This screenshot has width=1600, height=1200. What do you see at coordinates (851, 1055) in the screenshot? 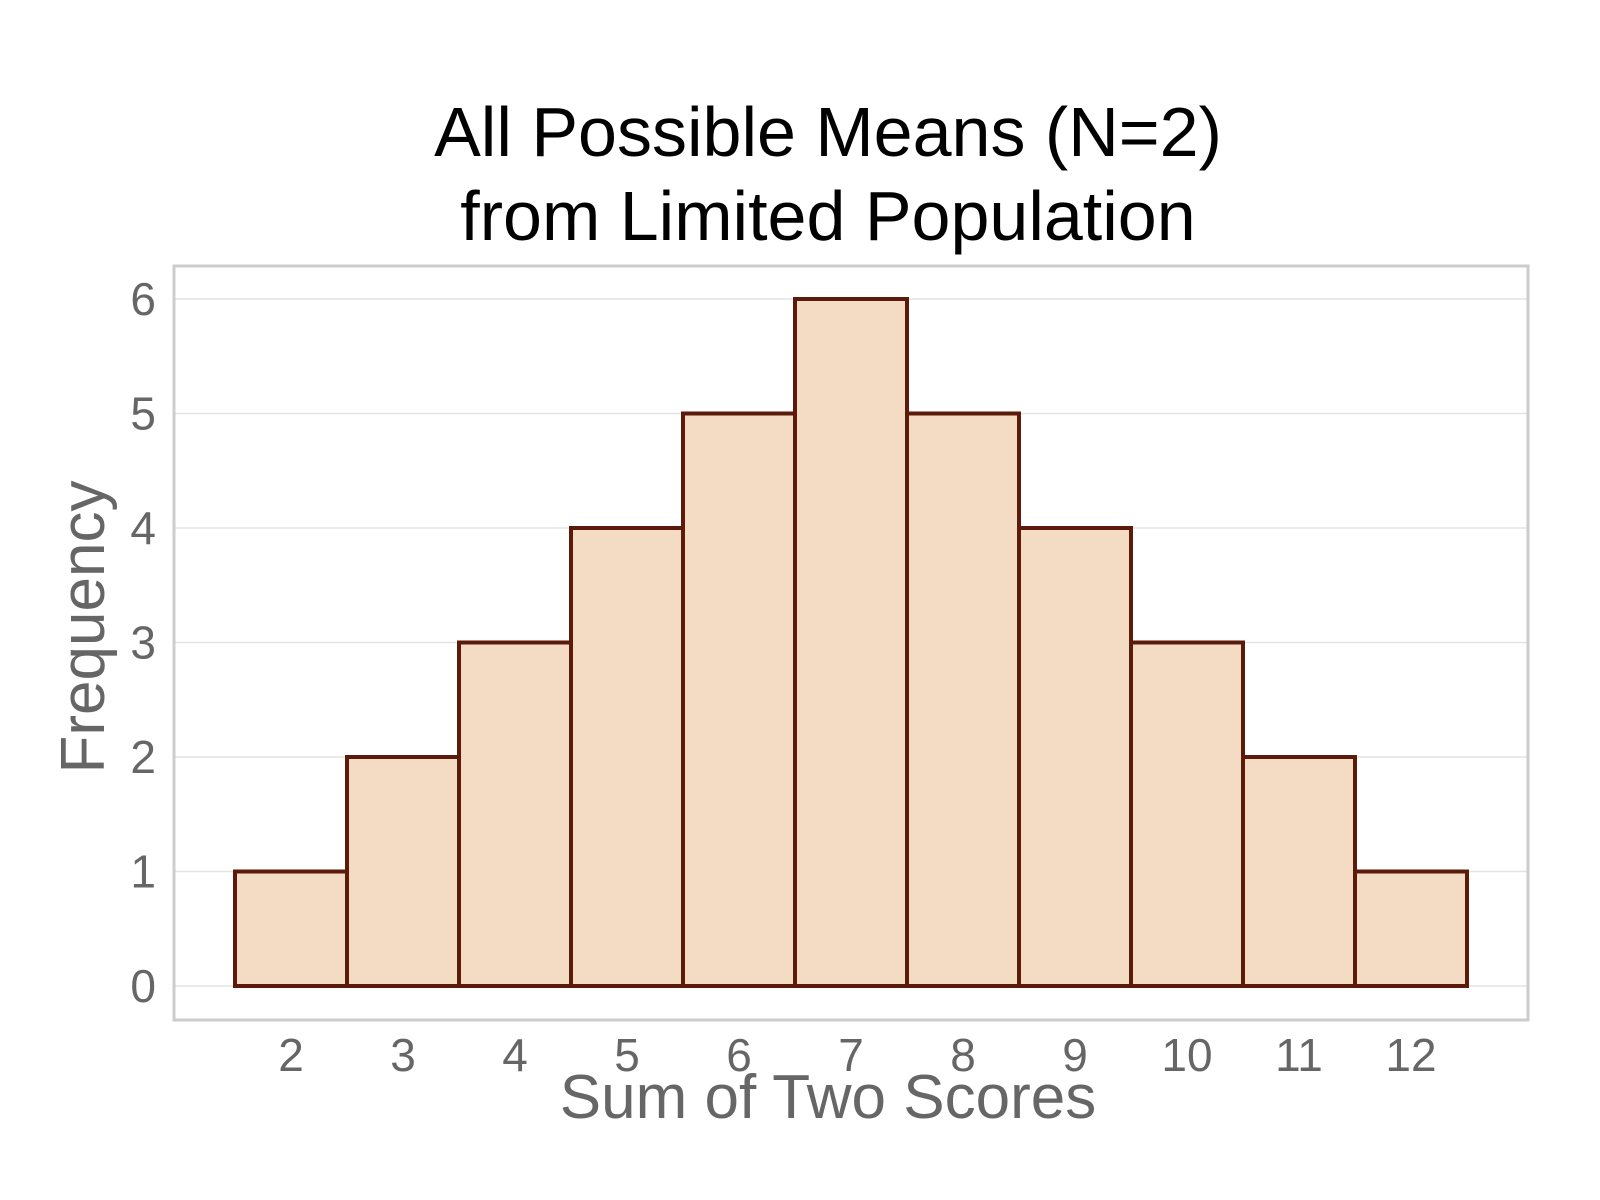
I see `x-tick-label: 7` at bounding box center [851, 1055].